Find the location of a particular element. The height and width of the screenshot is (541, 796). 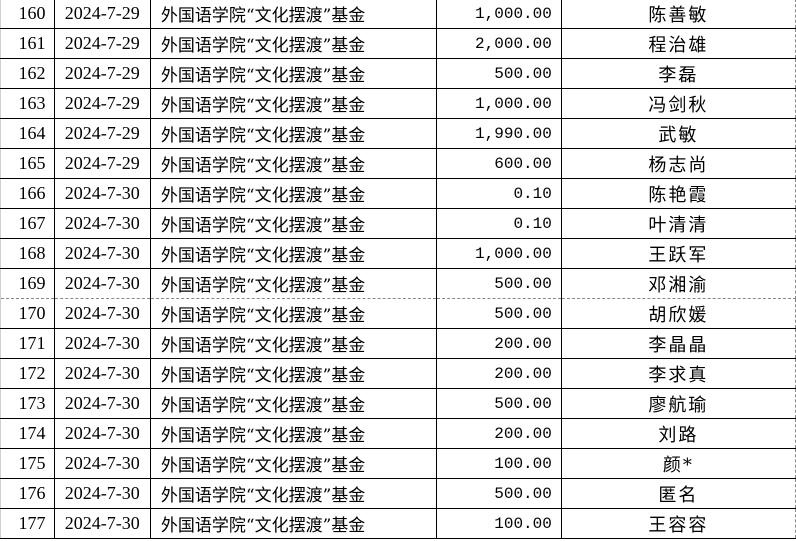

cell-number: 166 is located at coordinates (27, 193).